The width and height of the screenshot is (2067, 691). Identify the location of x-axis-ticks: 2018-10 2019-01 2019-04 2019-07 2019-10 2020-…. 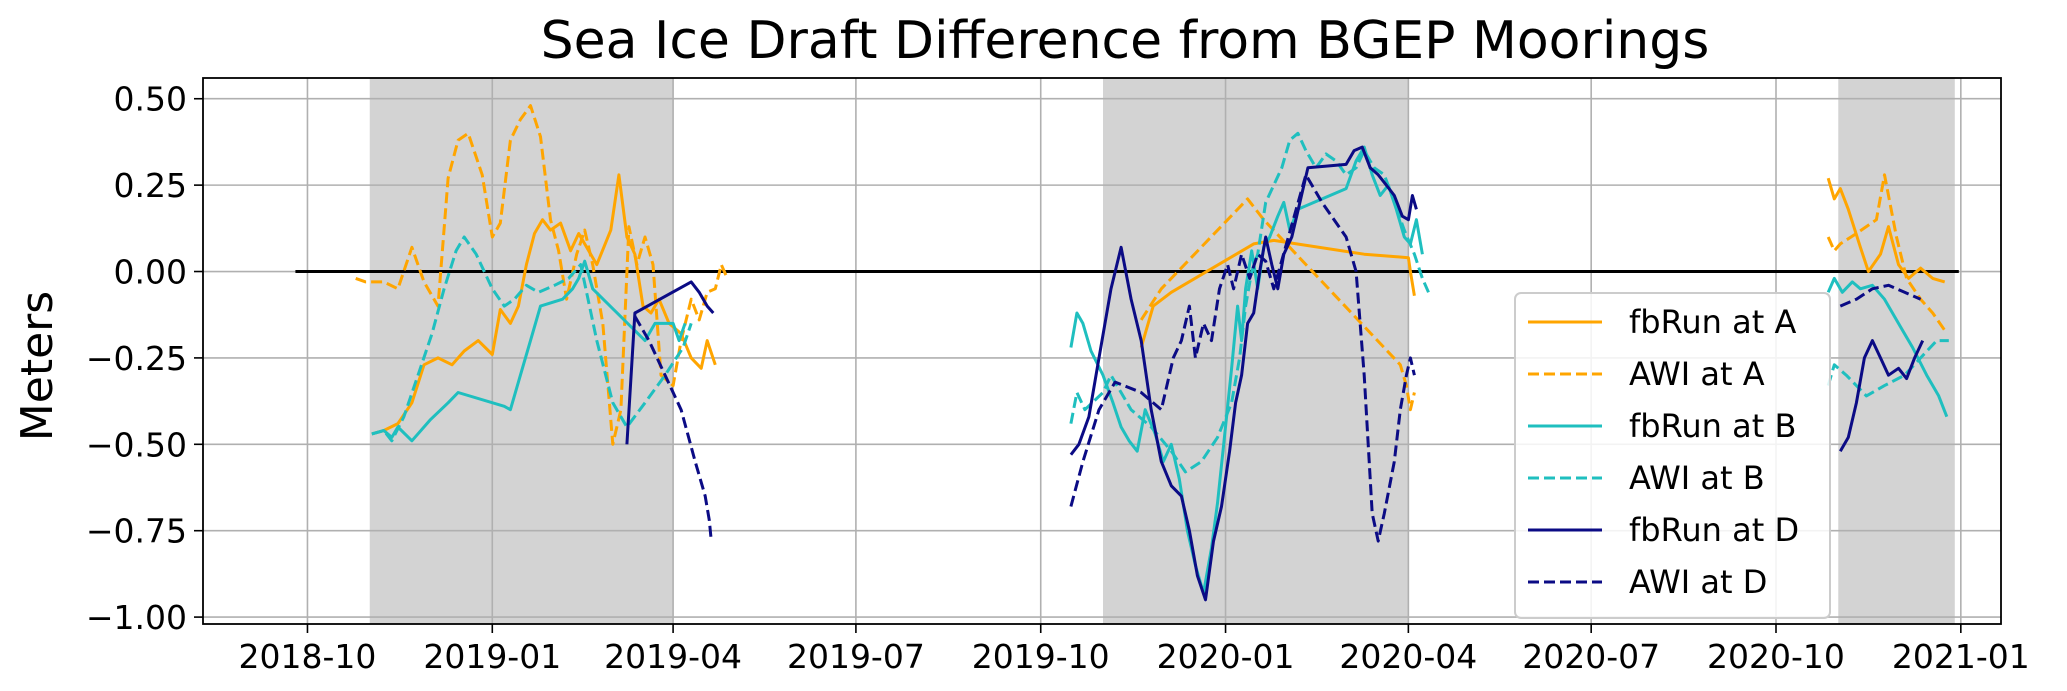
(1134, 650).